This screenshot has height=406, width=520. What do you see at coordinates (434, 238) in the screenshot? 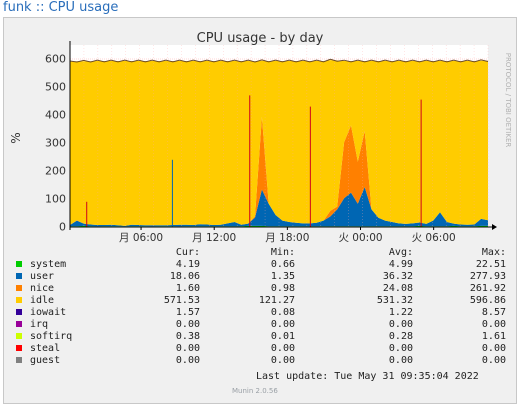
I see `x-tick-label: 火 06:00` at bounding box center [434, 238].